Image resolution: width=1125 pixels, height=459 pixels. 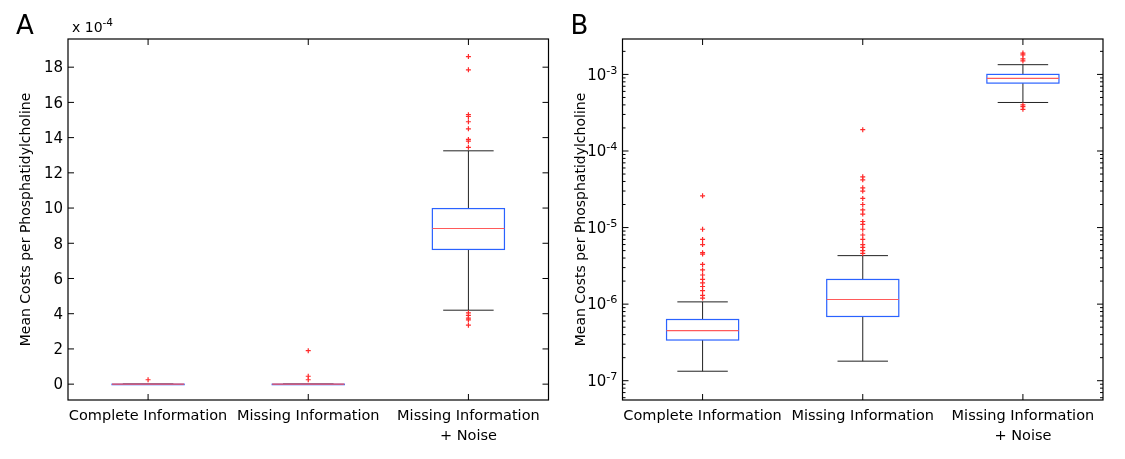 What do you see at coordinates (58, 349) in the screenshot?
I see `y-tick-label: 2` at bounding box center [58, 349].